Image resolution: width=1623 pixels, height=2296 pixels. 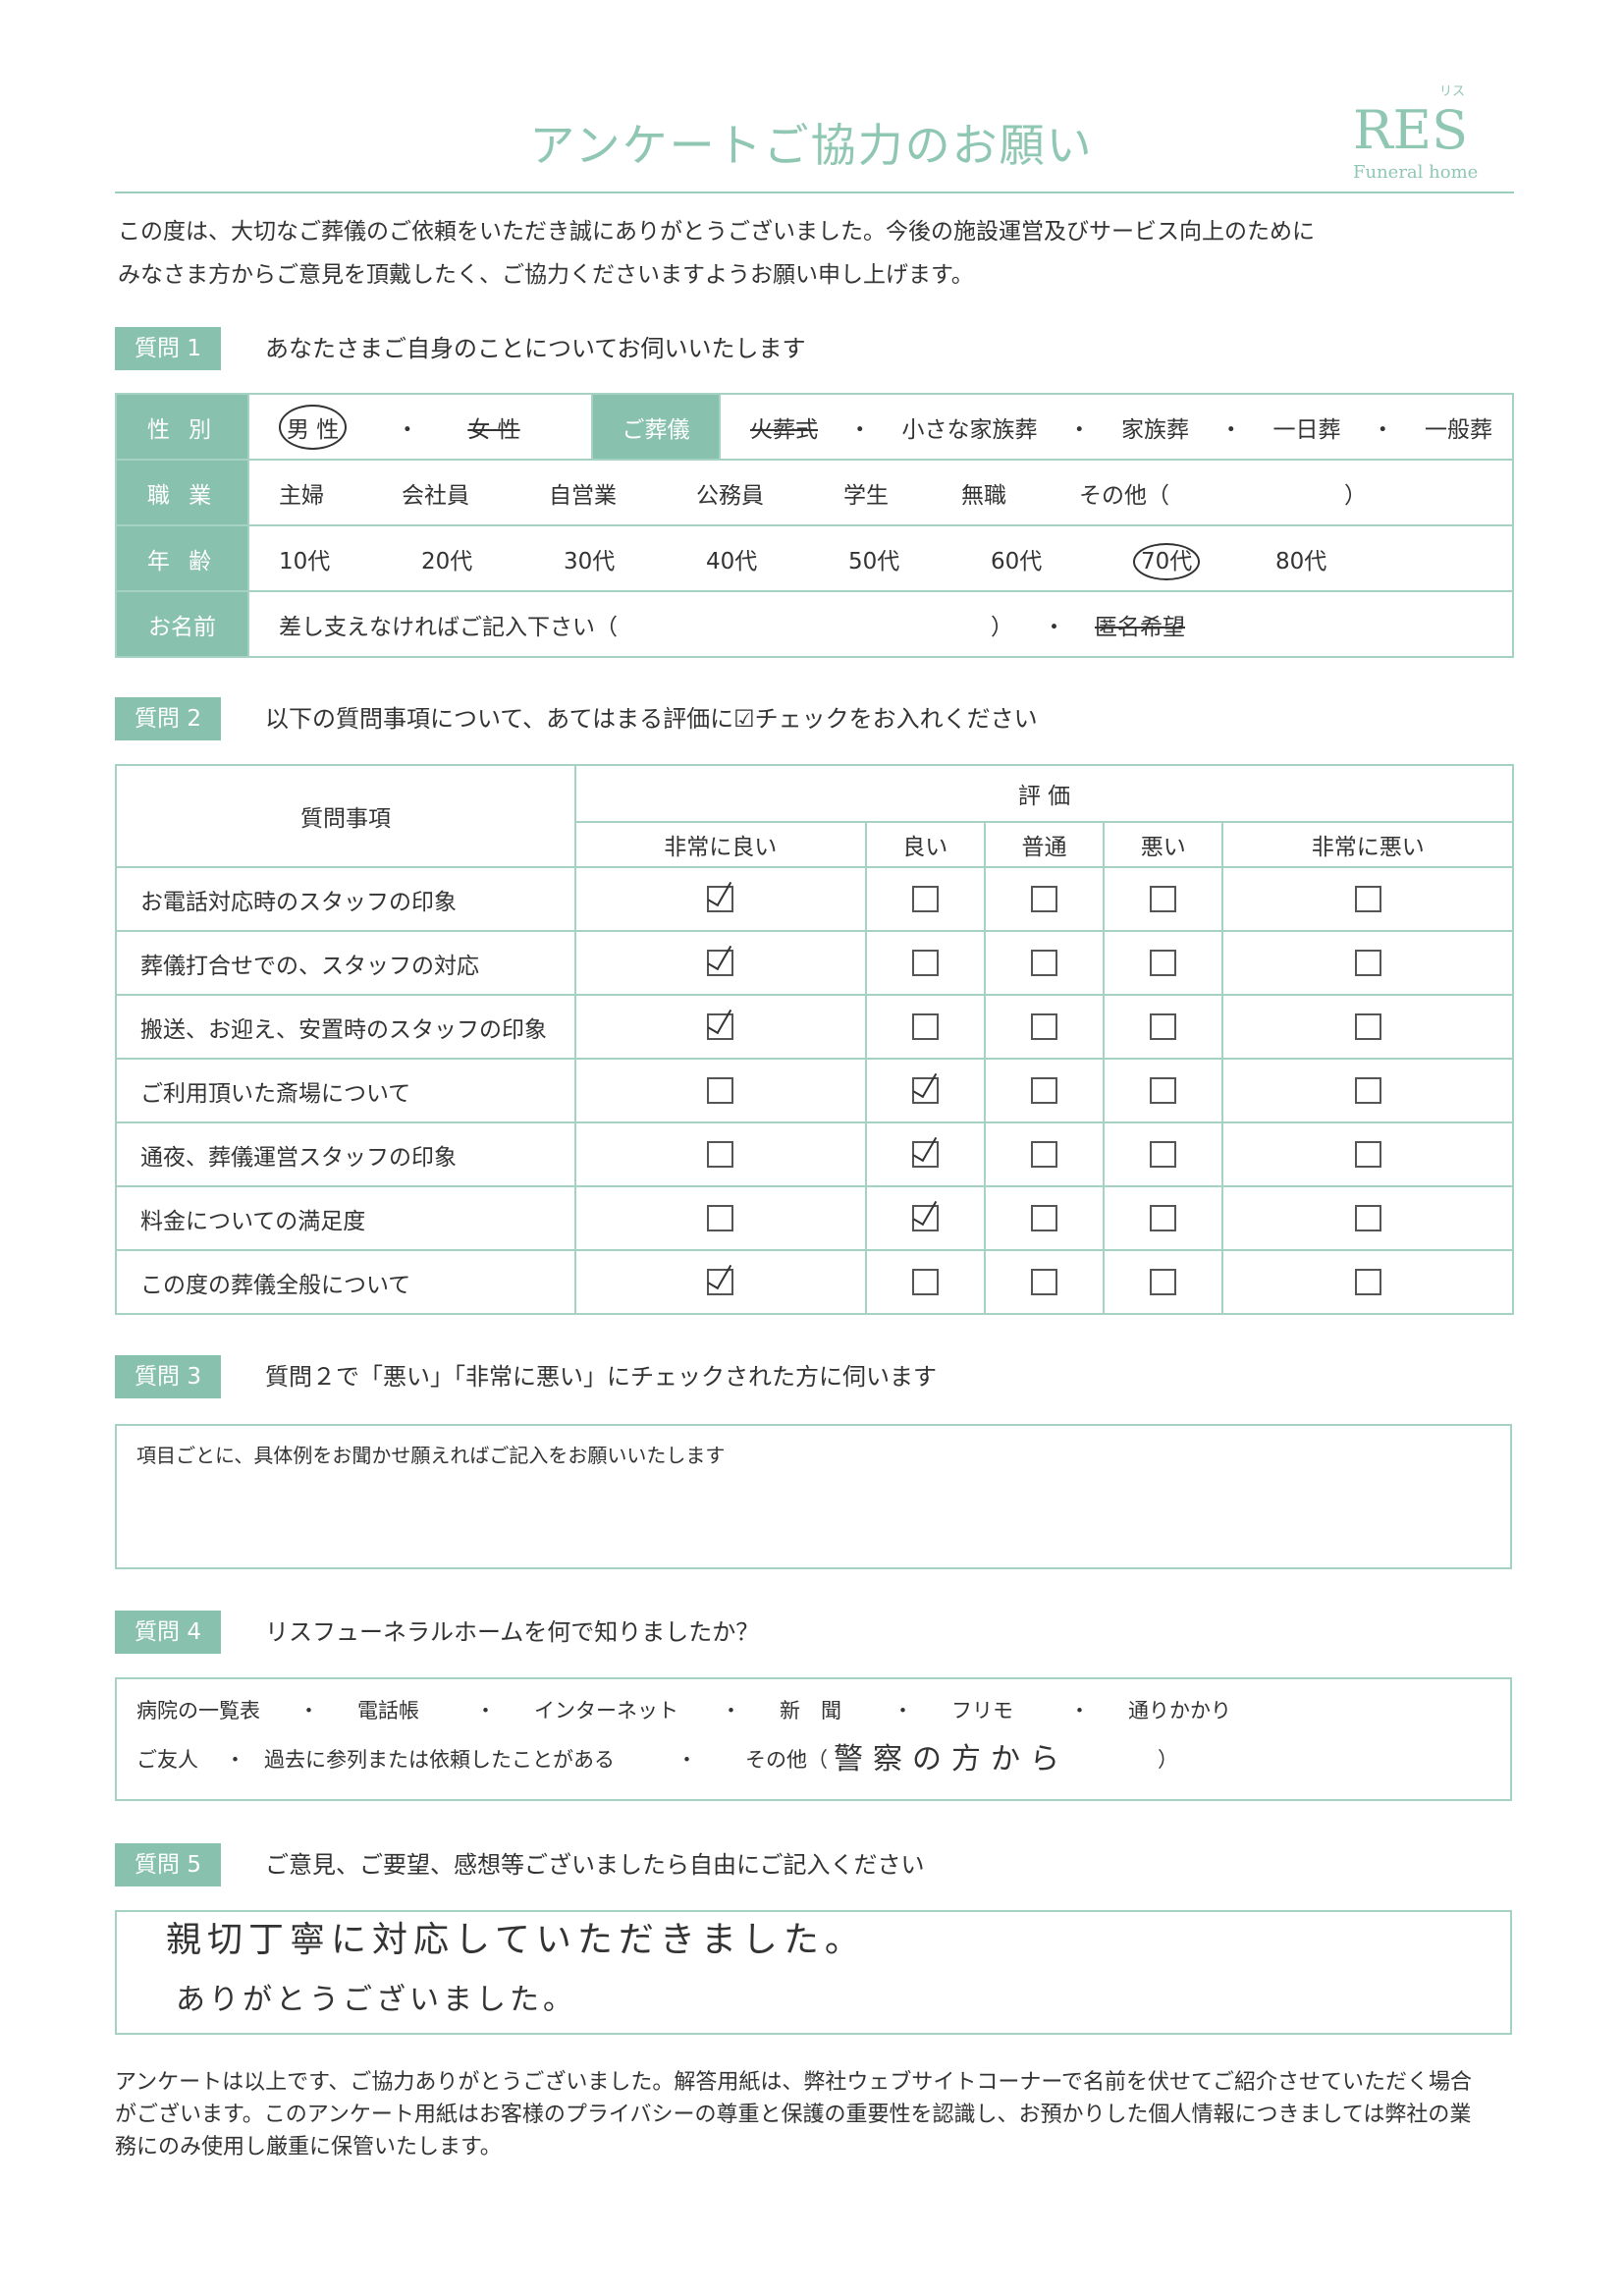 What do you see at coordinates (1306, 429) in the screenshot?
I see `option-one-day: 一日葬` at bounding box center [1306, 429].